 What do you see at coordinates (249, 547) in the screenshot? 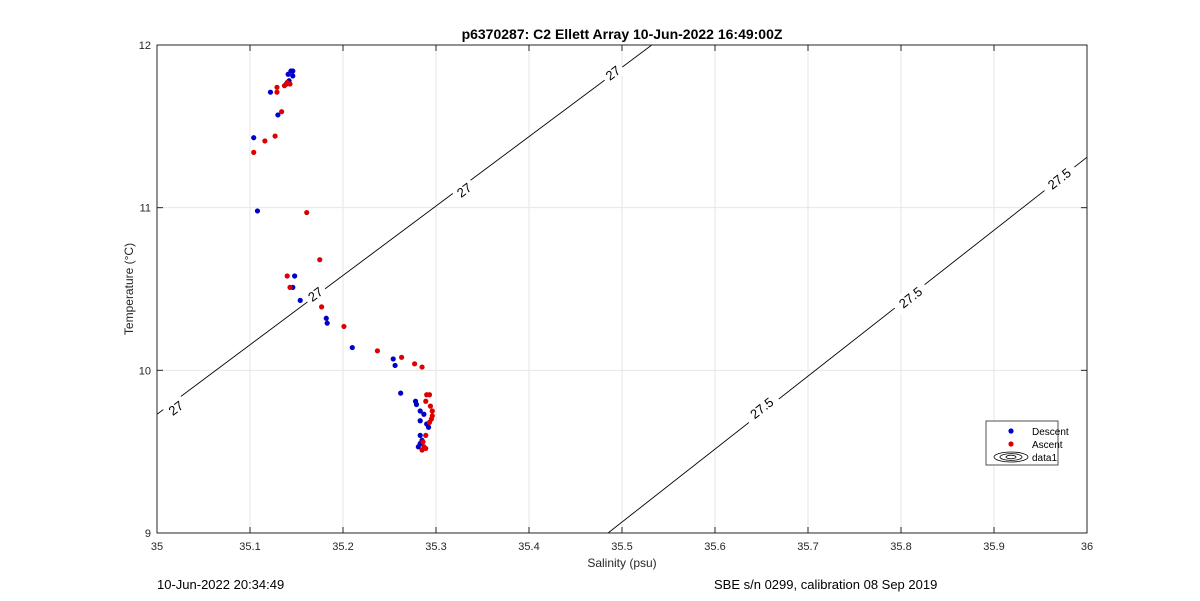
I see `x-tick-label: 35.1` at bounding box center [249, 547].